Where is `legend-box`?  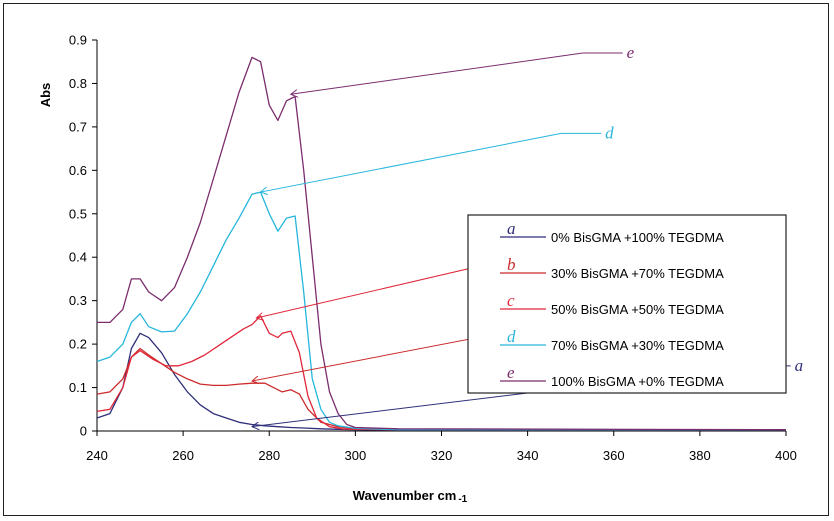
legend-box is located at coordinates (627, 304).